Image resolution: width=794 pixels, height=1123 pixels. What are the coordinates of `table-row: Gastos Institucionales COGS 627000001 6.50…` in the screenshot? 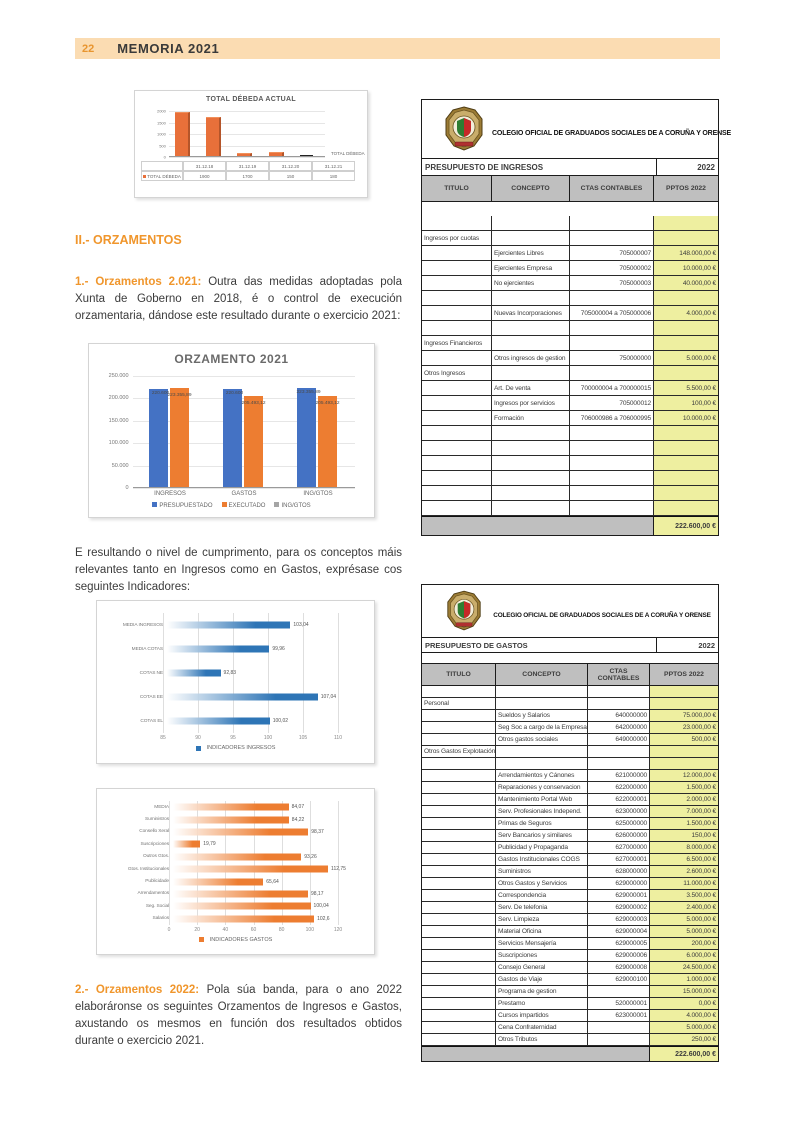 It's located at (570, 860).